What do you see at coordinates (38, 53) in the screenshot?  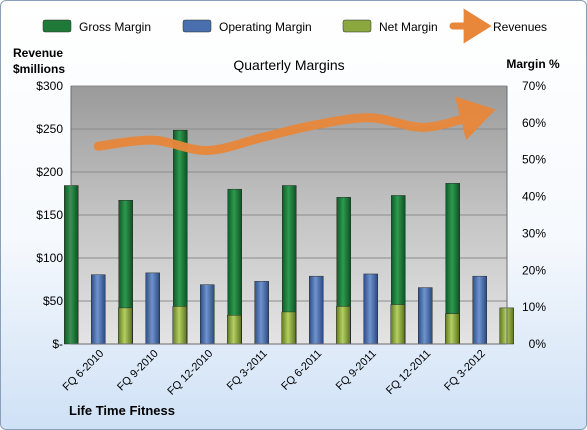 I see `left-axis-label-line1: Revenue` at bounding box center [38, 53].